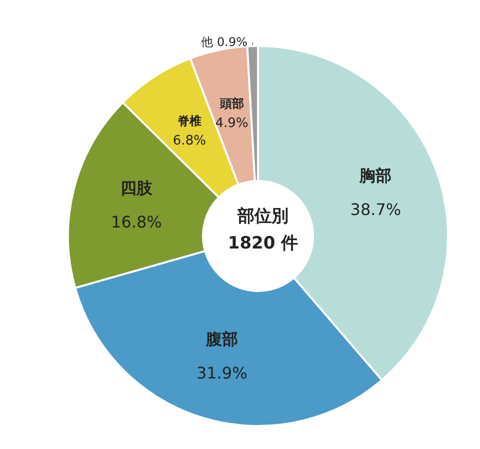  Describe the element at coordinates (231, 103) in the screenshot. I see `slice-label: 頭部` at that location.